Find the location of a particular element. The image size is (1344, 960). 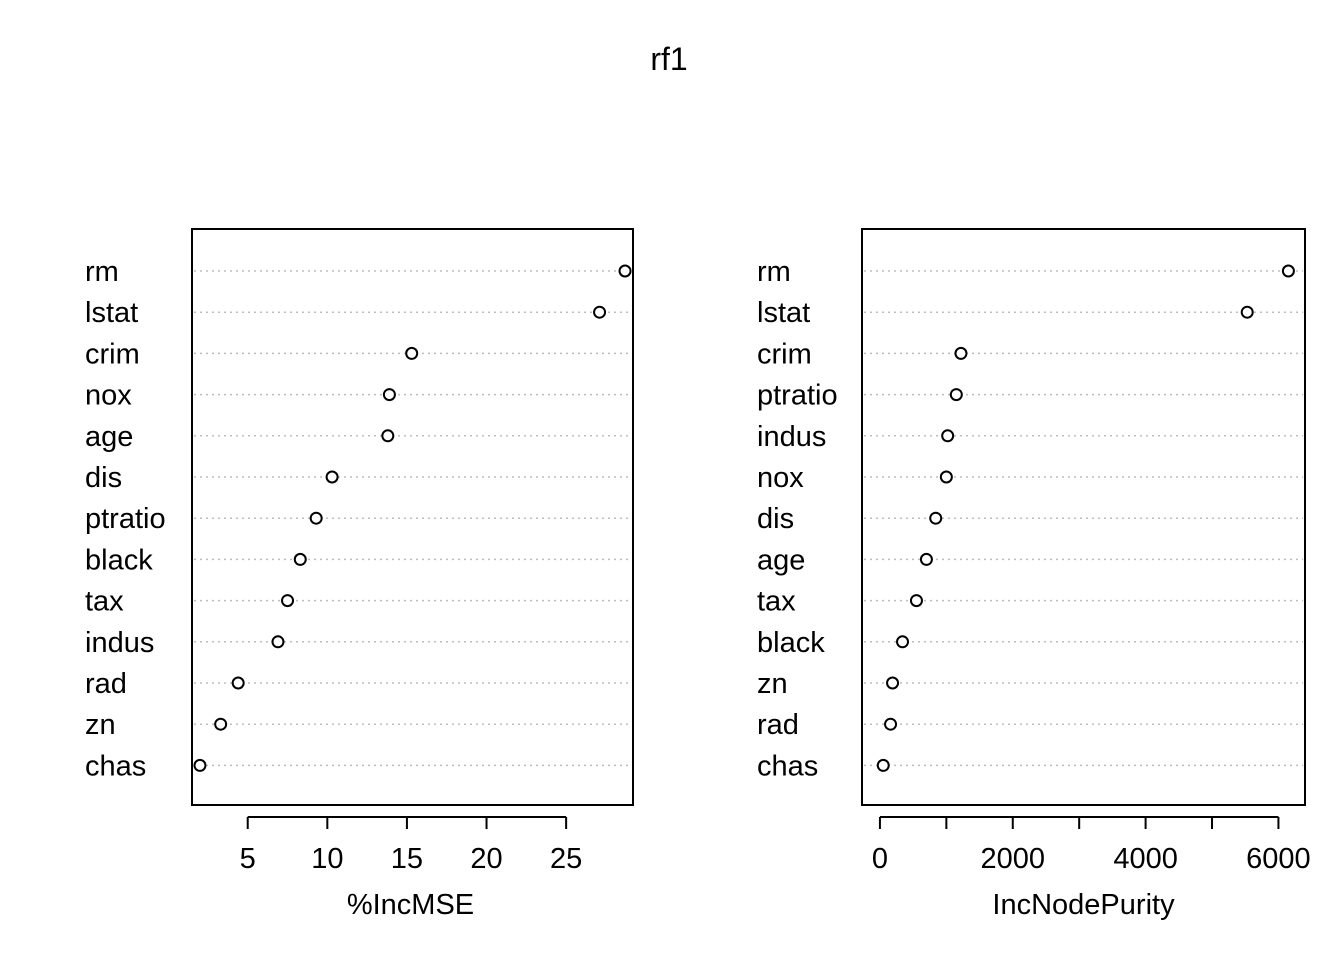

x-tick-label: 15 is located at coordinates (407, 859).